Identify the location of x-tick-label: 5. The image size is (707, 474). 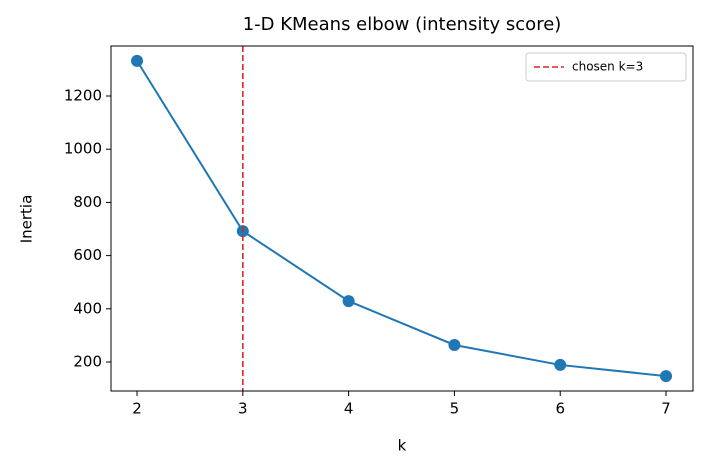
(455, 409).